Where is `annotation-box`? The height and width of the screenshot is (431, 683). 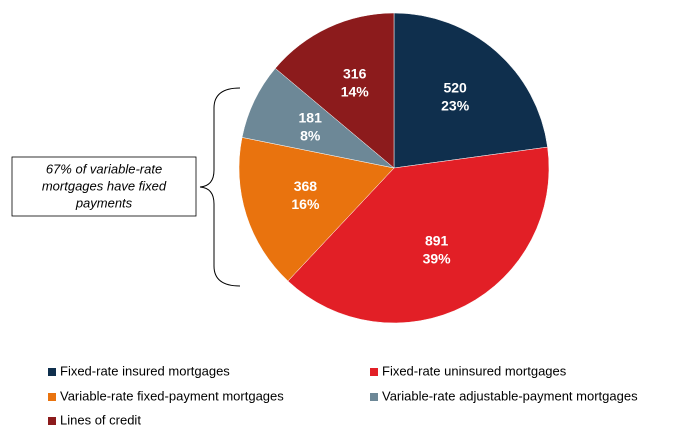 annotation-box is located at coordinates (104, 186).